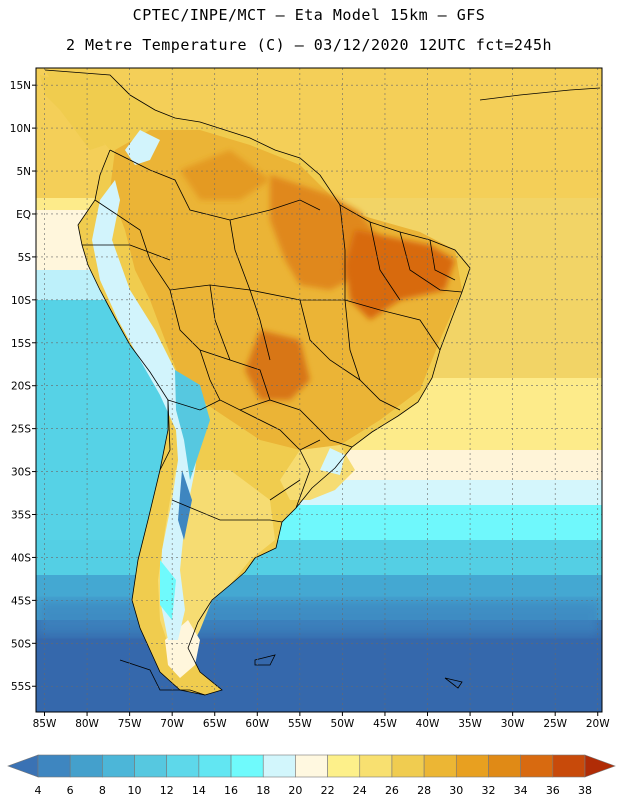 The width and height of the screenshot is (618, 800). Describe the element at coordinates (470, 724) in the screenshot. I see `lon-tick-label: 35W` at that location.